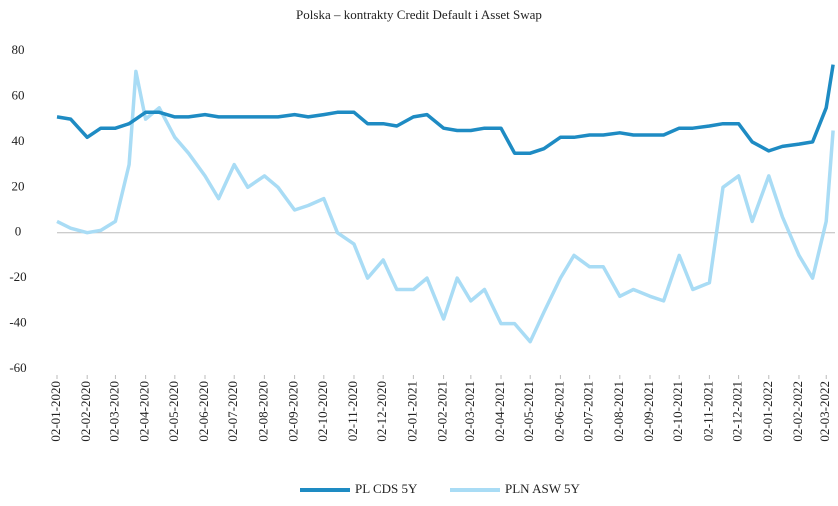  I want to click on x-tick-label: 02-03-2020, so click(113, 411).